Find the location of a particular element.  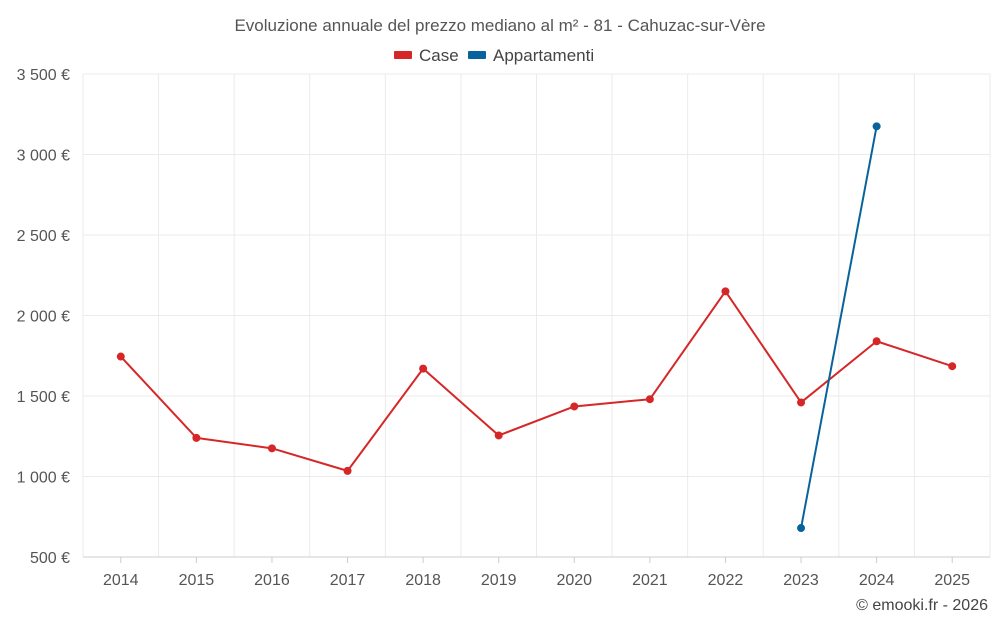

legend-swatch-case is located at coordinates (403, 55).